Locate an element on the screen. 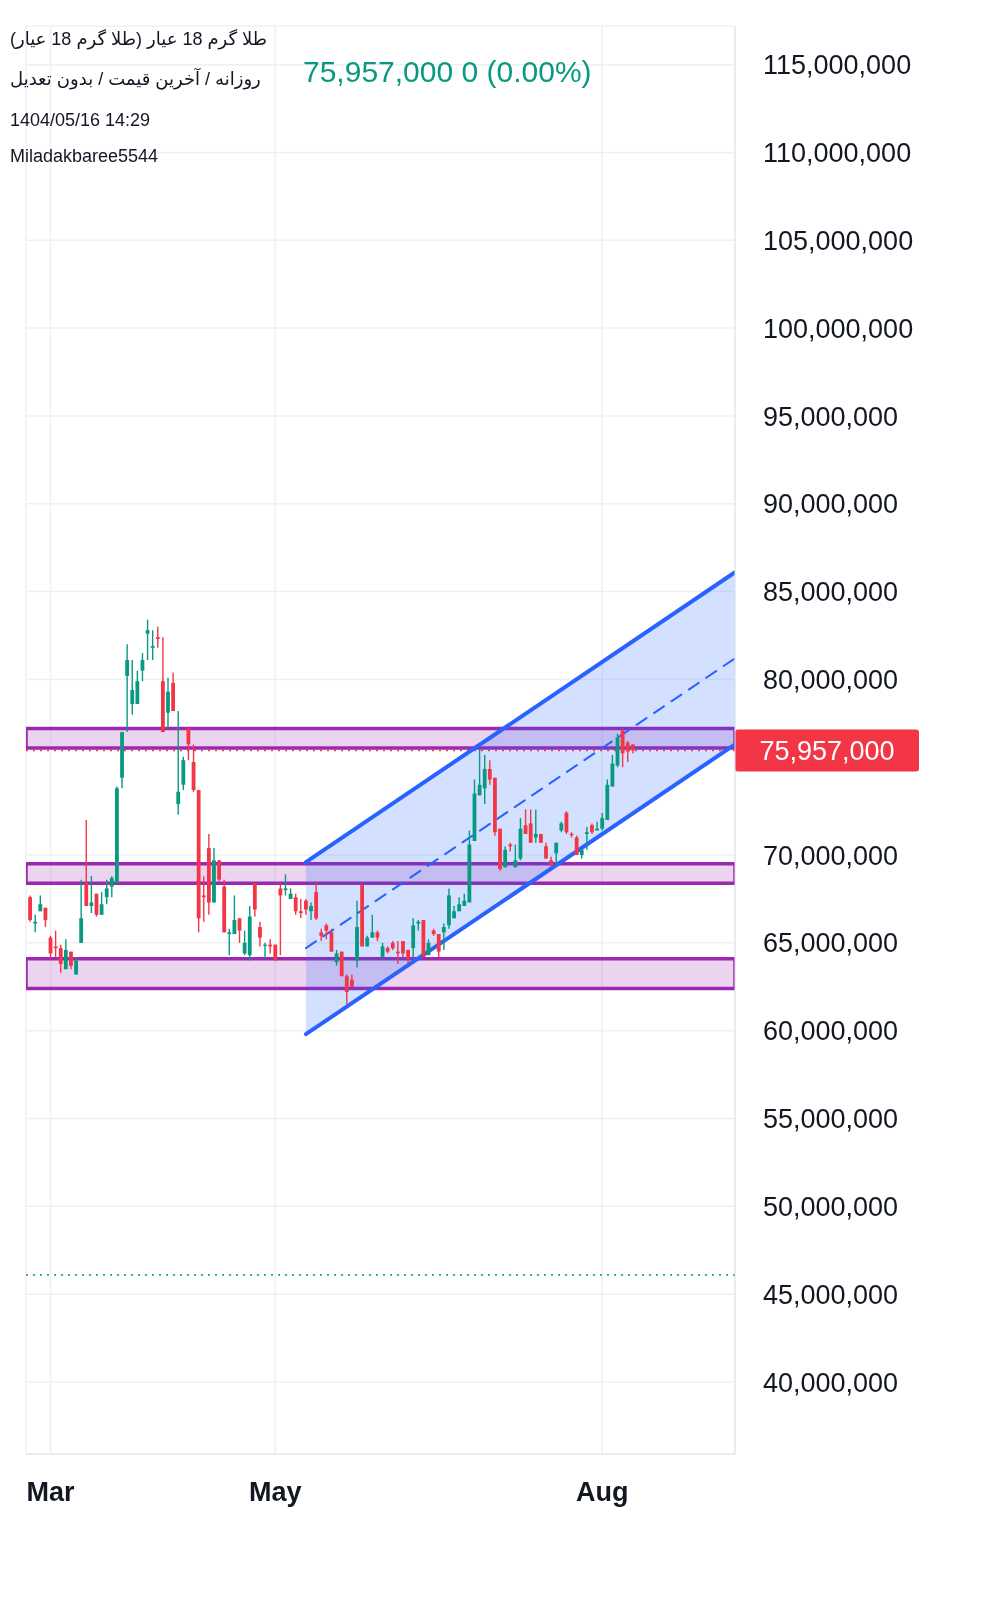 This screenshot has width=983, height=1613. x-tick-label: Mar is located at coordinates (51, 1492).